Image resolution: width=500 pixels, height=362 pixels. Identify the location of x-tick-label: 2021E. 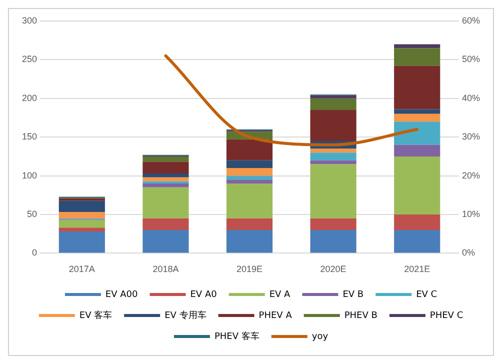
(417, 269).